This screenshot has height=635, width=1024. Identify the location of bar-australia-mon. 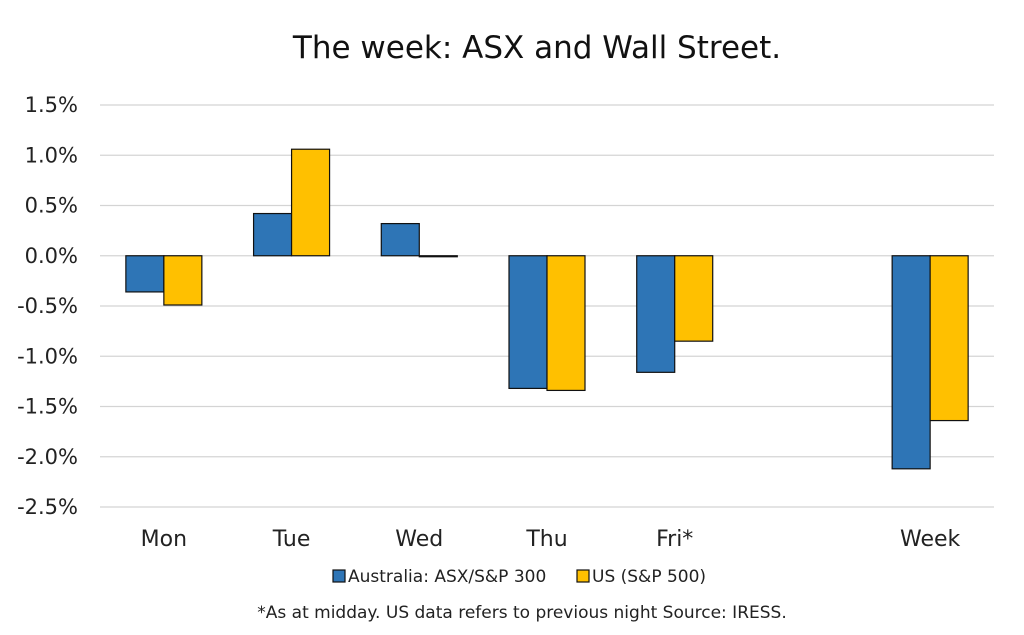
(145, 274).